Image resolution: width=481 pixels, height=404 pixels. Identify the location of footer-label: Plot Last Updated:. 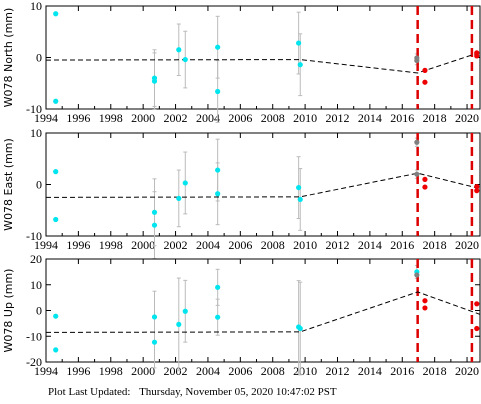
(89, 392).